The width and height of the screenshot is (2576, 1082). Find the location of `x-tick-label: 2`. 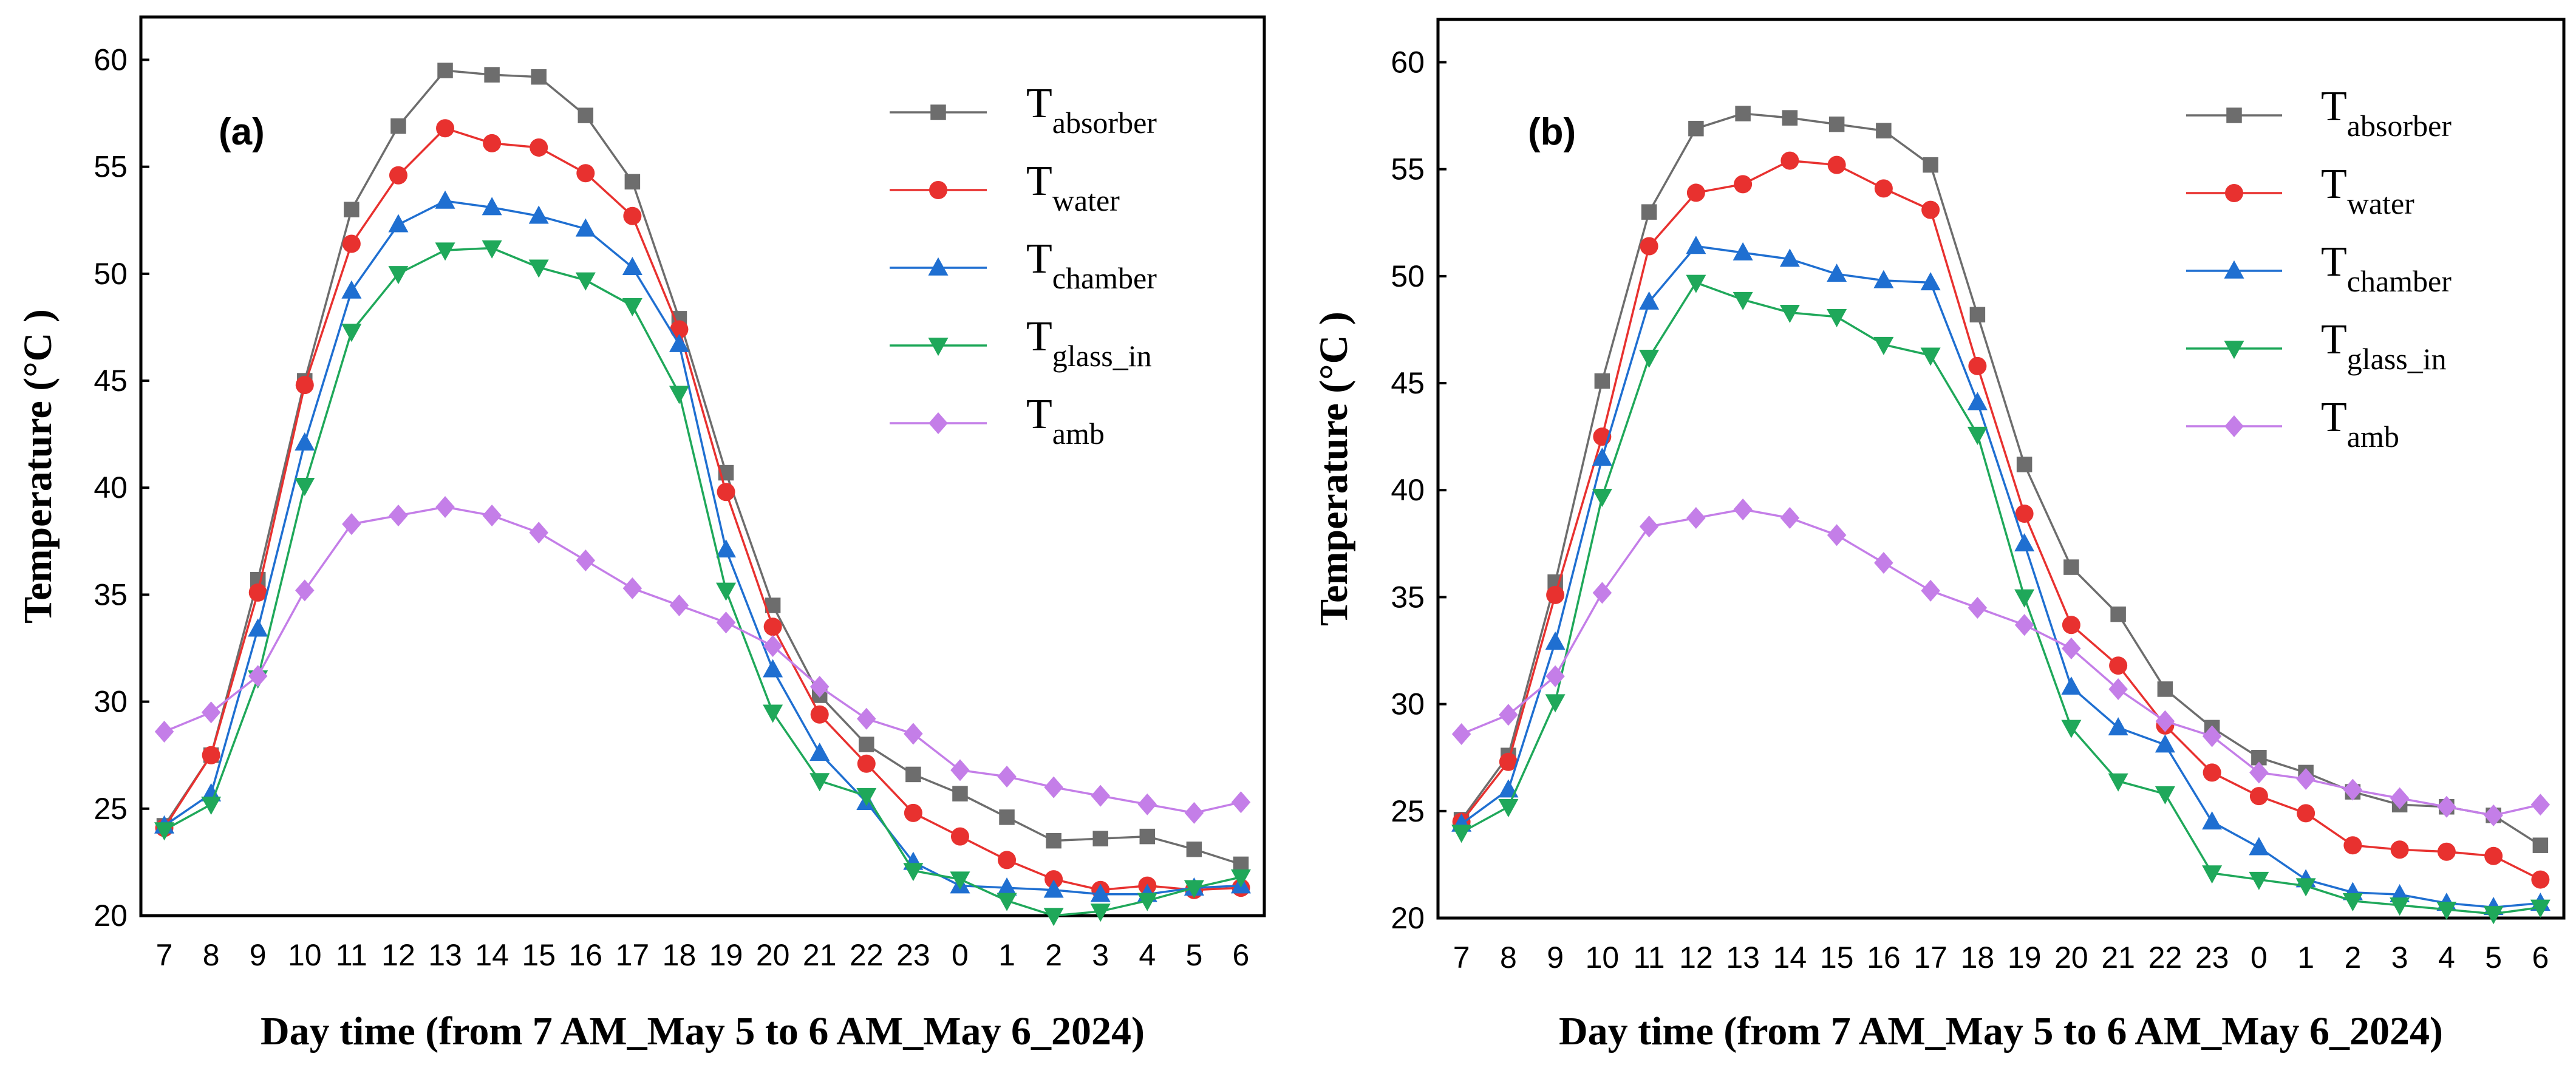

x-tick-label: 2 is located at coordinates (1053, 955).